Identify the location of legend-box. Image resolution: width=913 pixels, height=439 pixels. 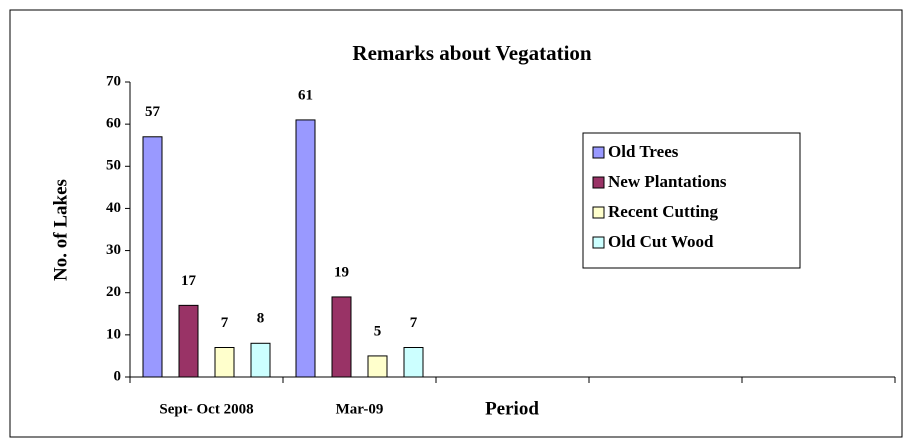
(691, 200).